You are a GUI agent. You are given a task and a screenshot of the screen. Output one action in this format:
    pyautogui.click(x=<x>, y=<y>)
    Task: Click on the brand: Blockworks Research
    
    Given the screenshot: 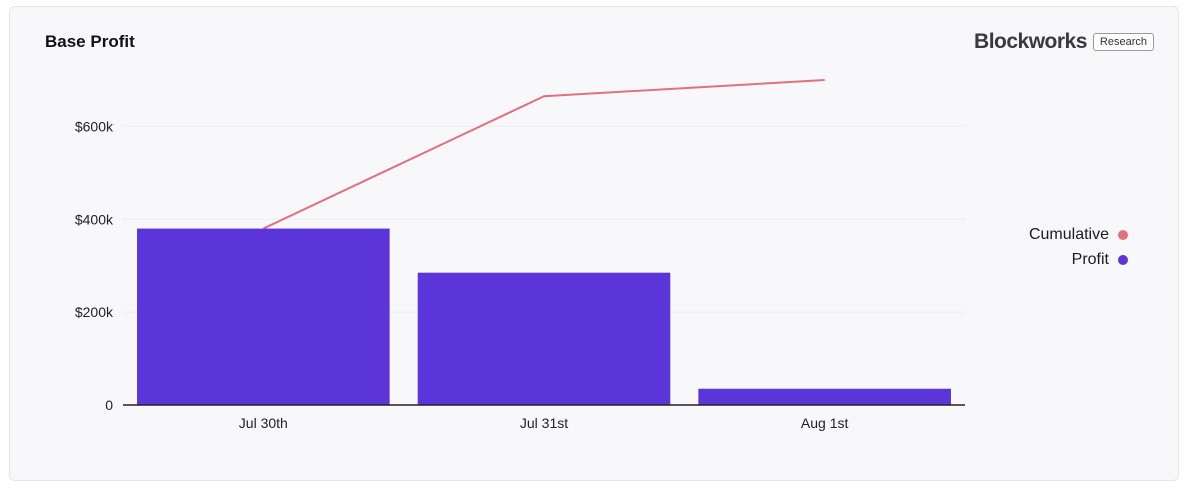 What is the action you would take?
    pyautogui.click(x=1064, y=42)
    